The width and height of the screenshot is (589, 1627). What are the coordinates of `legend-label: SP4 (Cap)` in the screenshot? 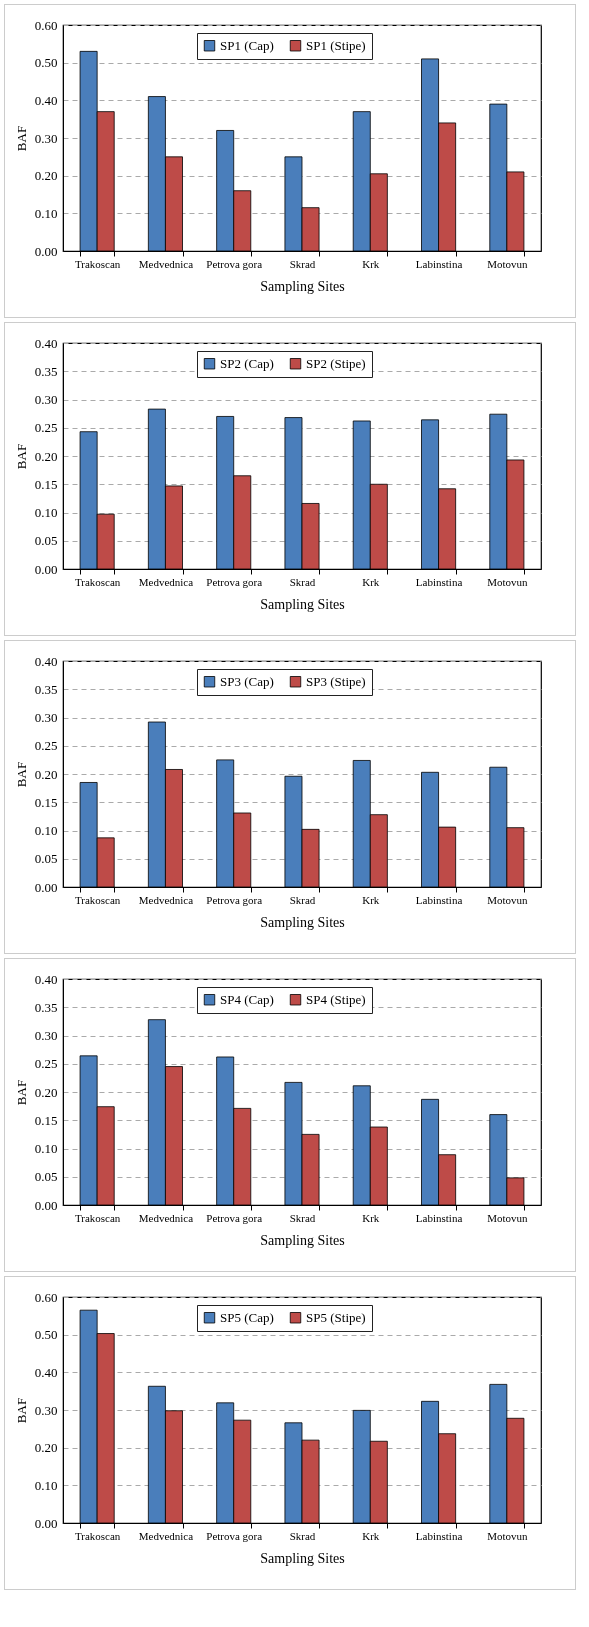 It's located at (247, 999).